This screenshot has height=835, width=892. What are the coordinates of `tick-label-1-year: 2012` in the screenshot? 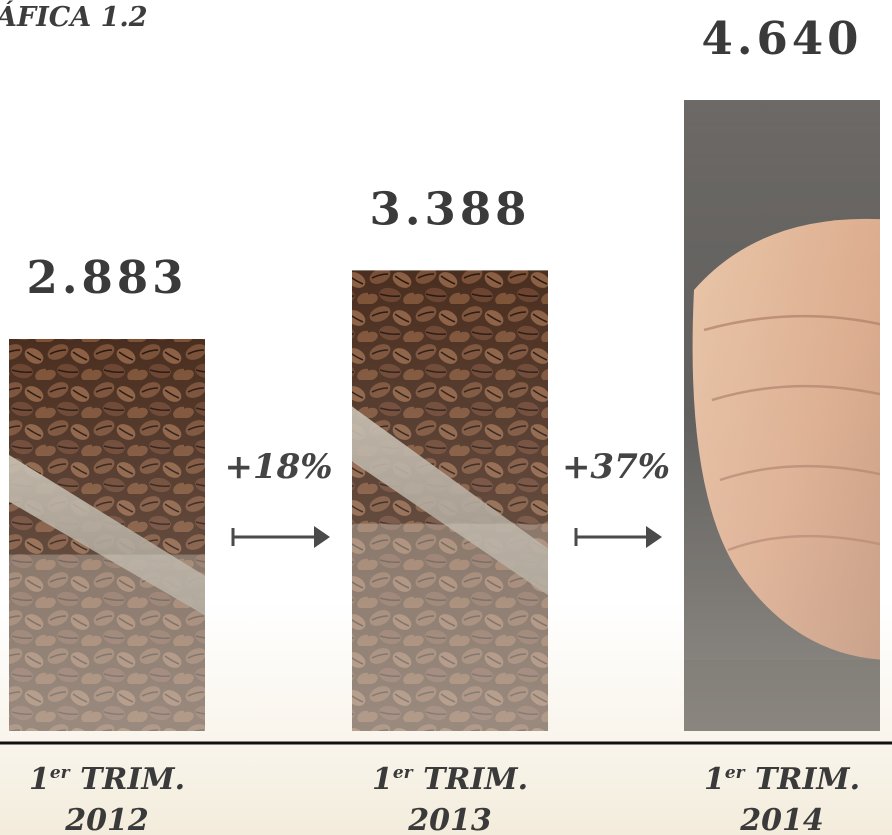 It's located at (106, 819).